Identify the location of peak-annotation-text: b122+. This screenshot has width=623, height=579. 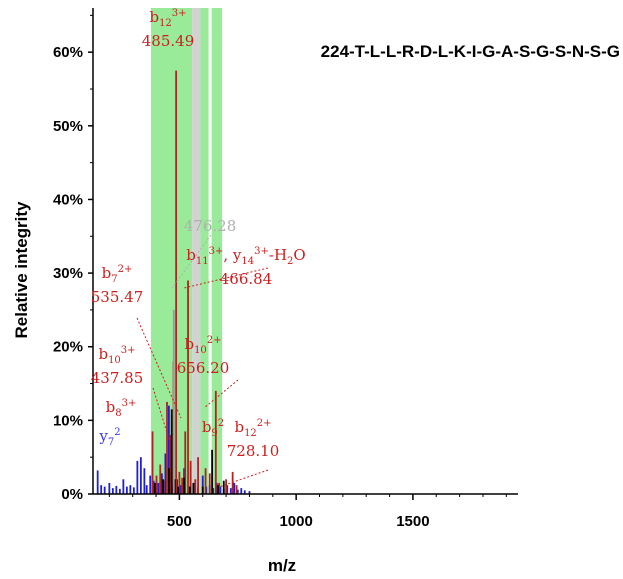
(252, 428).